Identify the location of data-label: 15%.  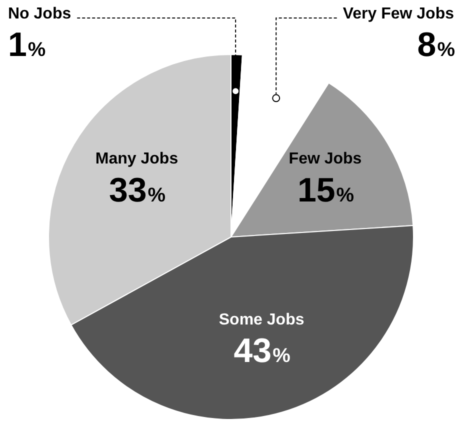
(325, 190).